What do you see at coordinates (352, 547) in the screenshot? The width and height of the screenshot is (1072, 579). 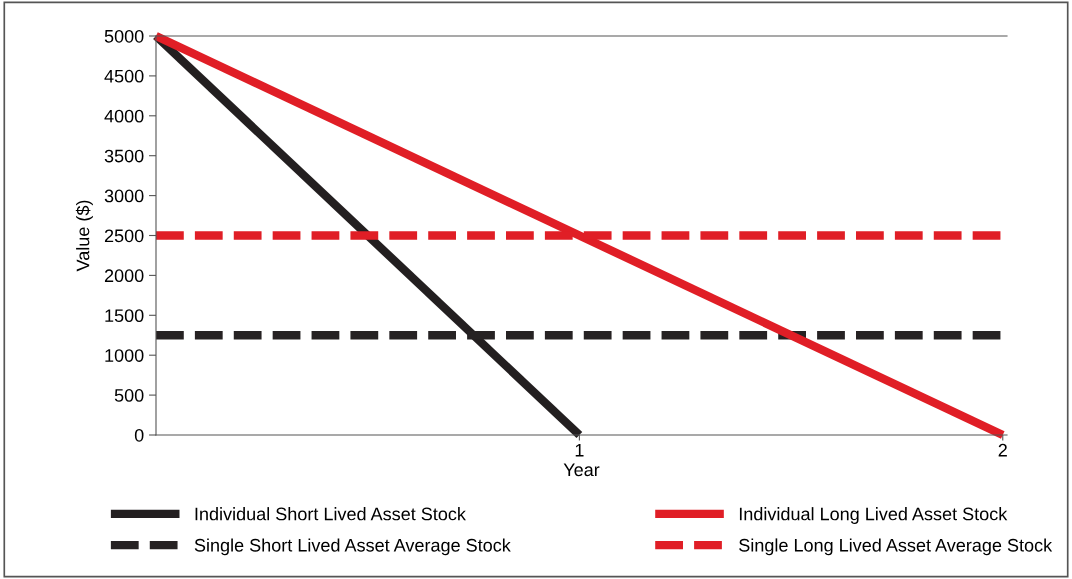 I see `legend-label: Single Short Lived Asset Average Stock` at bounding box center [352, 547].